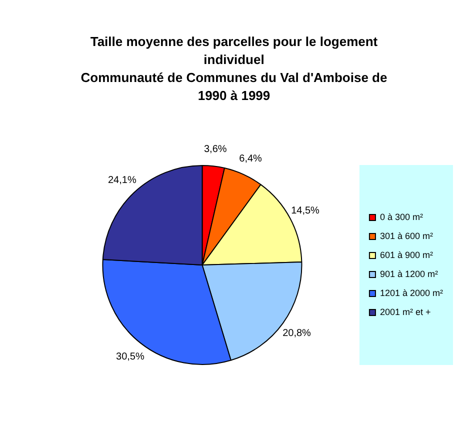 This screenshot has height=448, width=468. Describe the element at coordinates (122, 180) in the screenshot. I see `data-label: 24,1%` at that location.